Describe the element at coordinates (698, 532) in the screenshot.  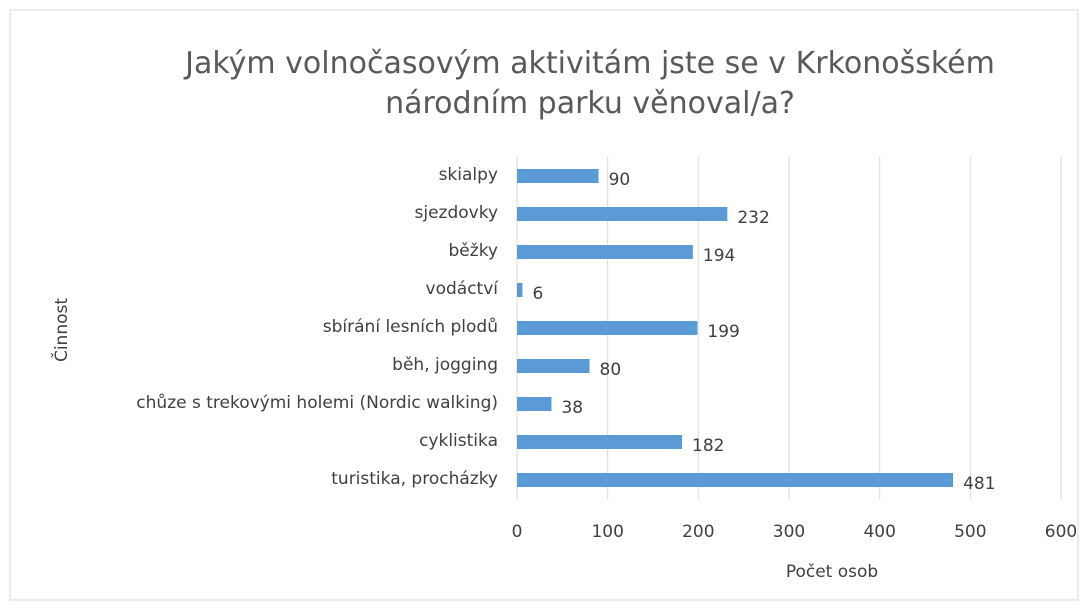
I see `x-tick-label: 200` at that location.